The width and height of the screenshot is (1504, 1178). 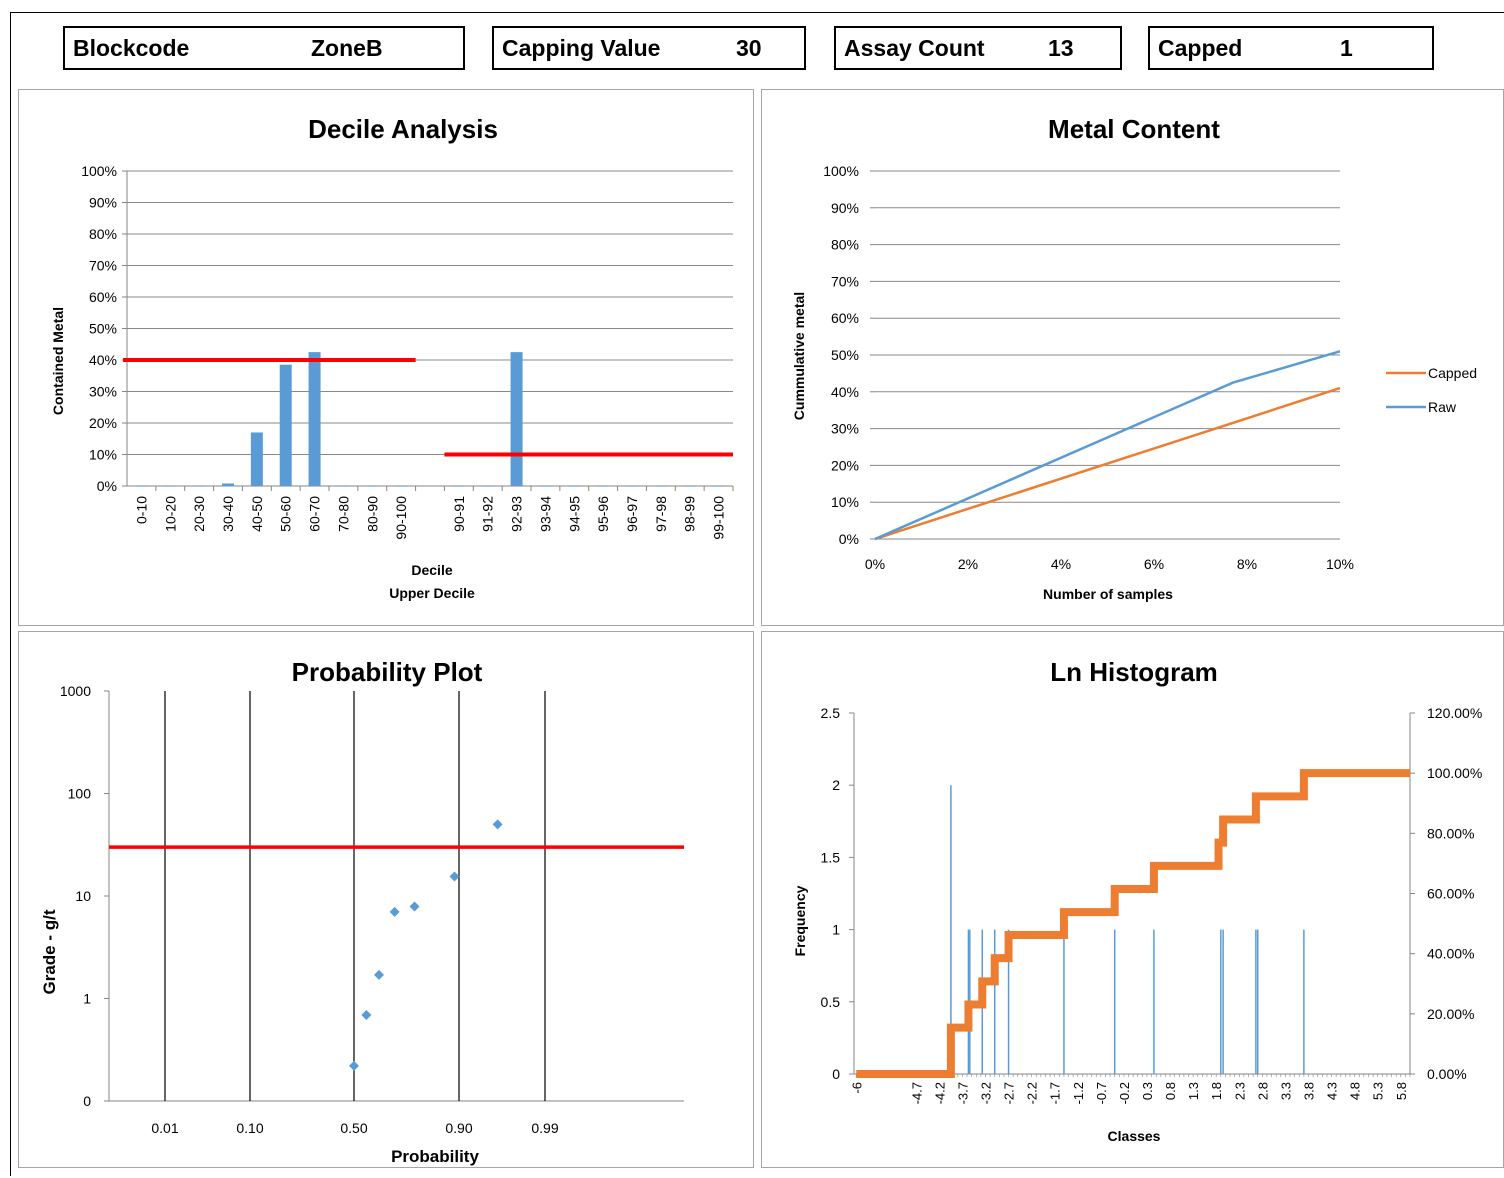 What do you see at coordinates (603, 514) in the screenshot?
I see `x-tick-label: 95-96` at bounding box center [603, 514].